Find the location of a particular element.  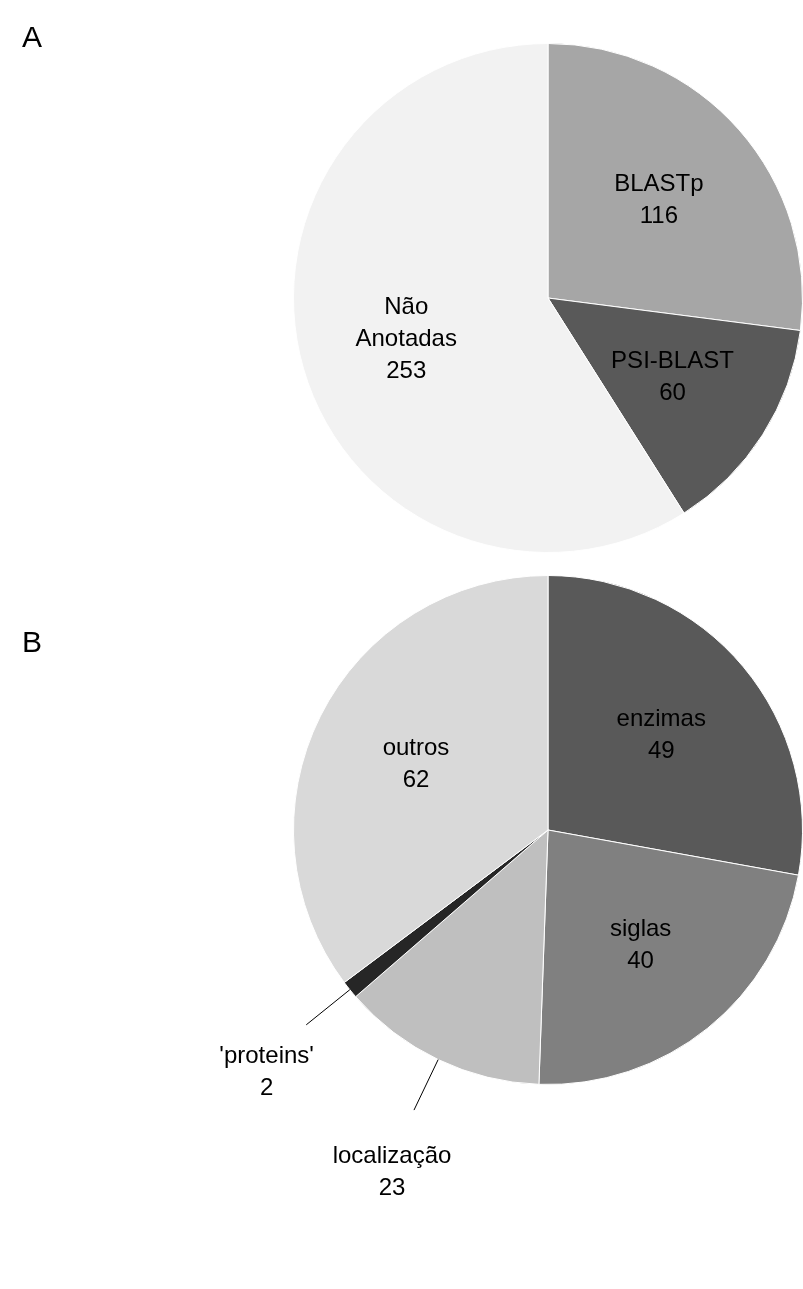

text: B is located at coordinates (32, 642).